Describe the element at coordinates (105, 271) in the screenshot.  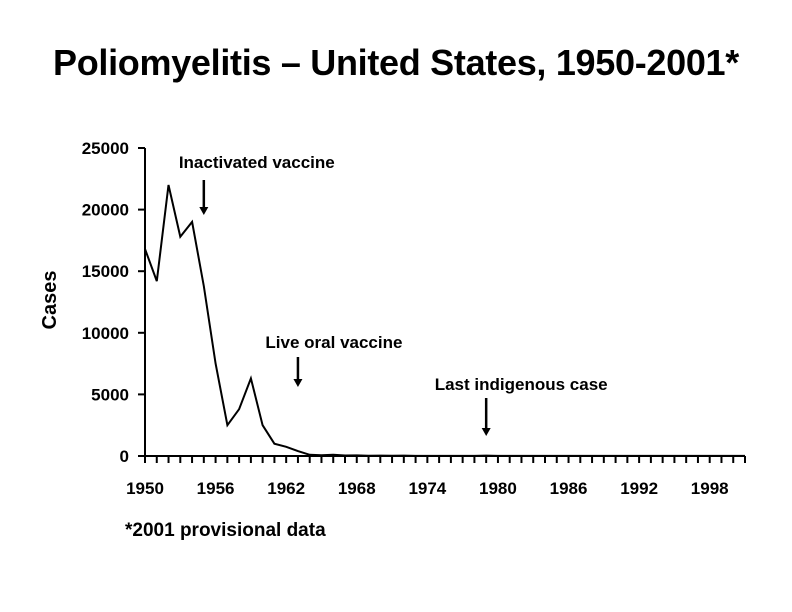
I see `y-tick-label: 15000` at that location.